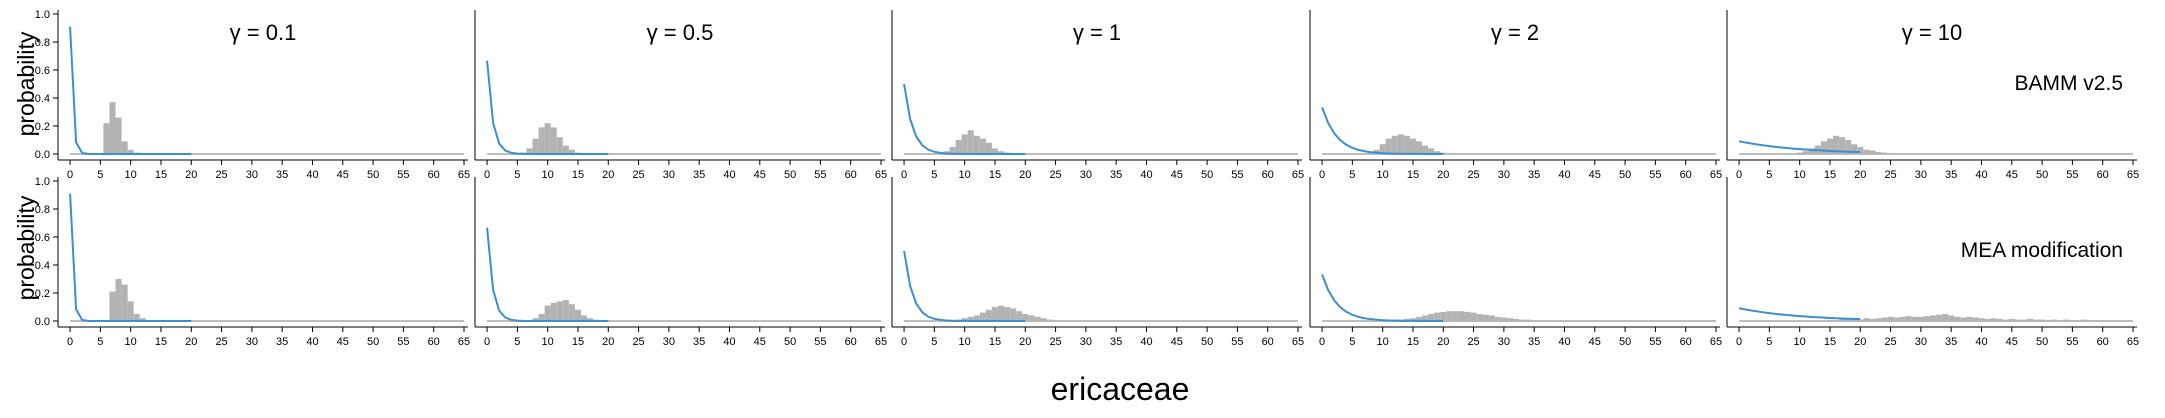  Describe the element at coordinates (70, 175) in the screenshot. I see `x-tick-label: 0` at that location.